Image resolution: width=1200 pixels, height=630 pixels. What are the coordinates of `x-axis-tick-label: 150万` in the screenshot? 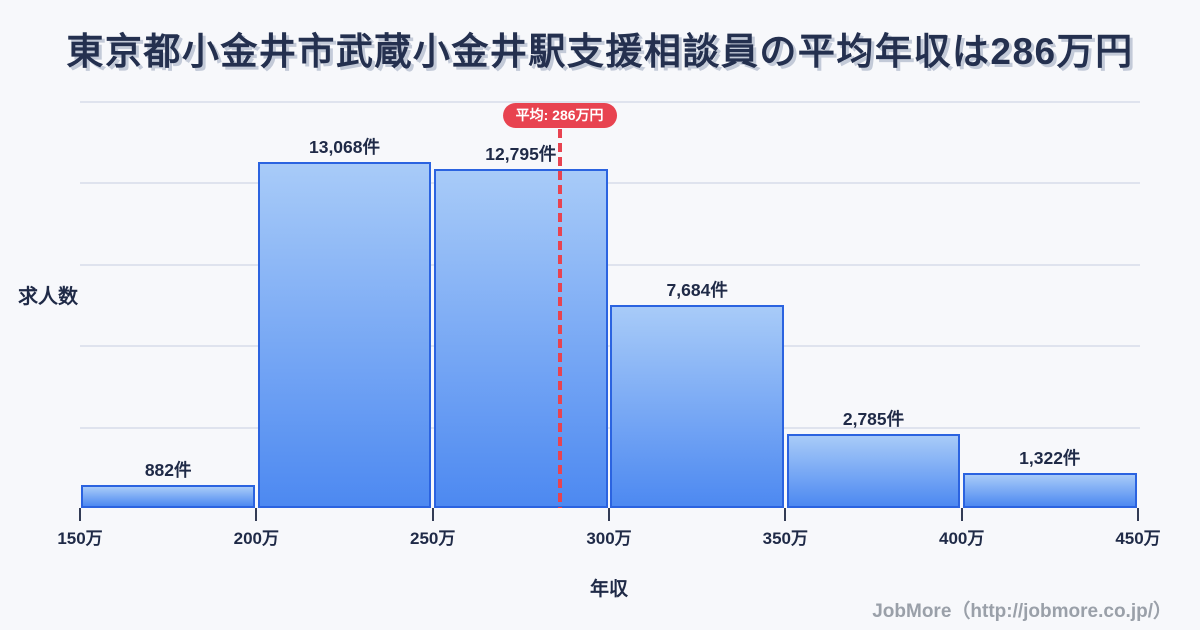 It's located at (80, 538).